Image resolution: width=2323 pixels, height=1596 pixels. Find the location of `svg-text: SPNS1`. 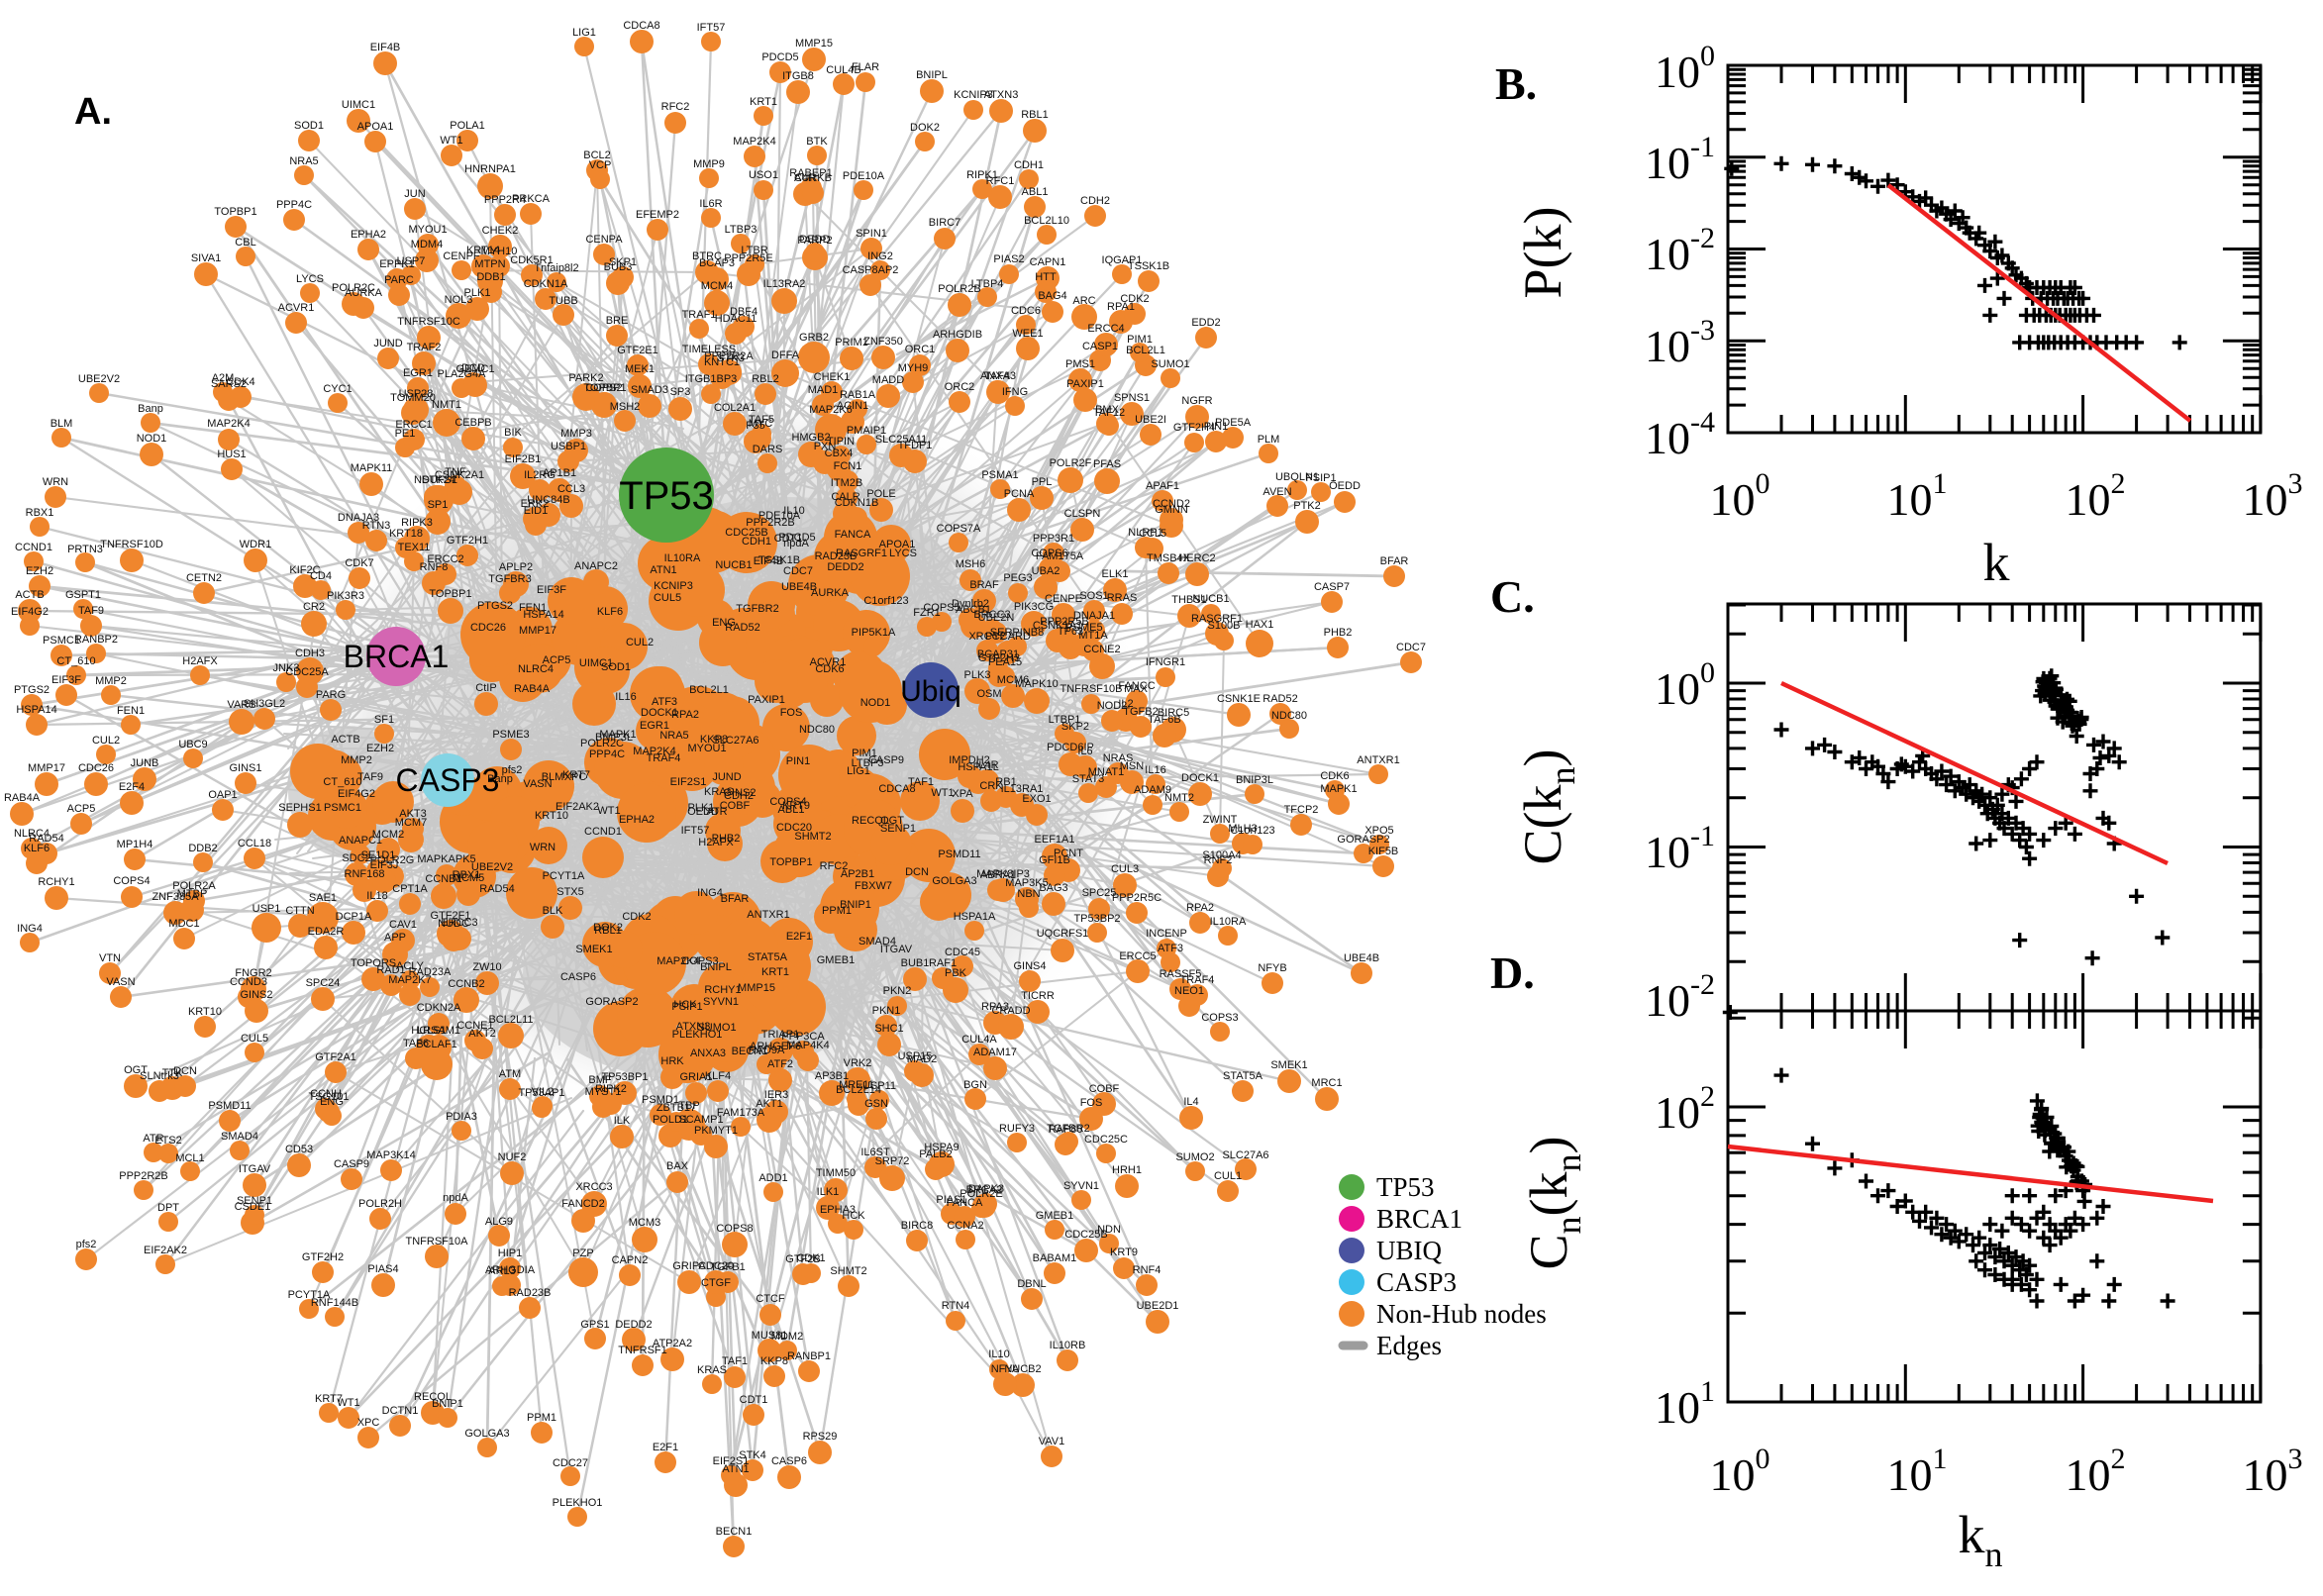

svg-text: SPNS1 is located at coordinates (1132, 398).